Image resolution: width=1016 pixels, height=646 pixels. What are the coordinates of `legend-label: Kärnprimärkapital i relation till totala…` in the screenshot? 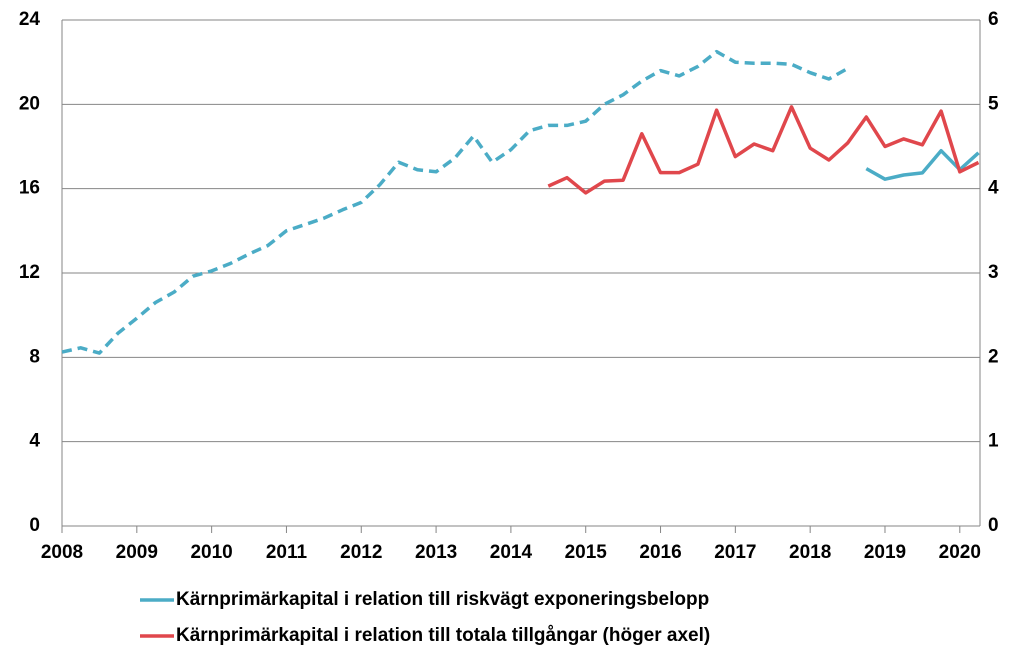 It's located at (443, 635).